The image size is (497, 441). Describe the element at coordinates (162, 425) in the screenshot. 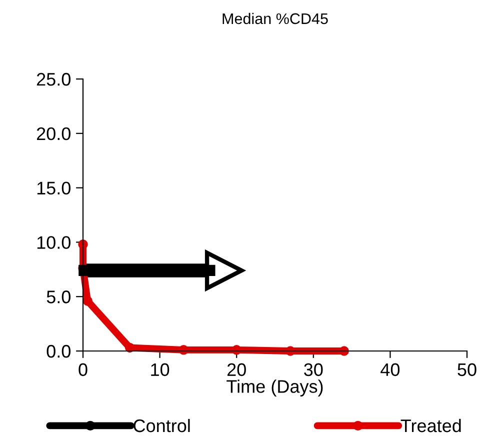

I see `legend-label: Control` at that location.